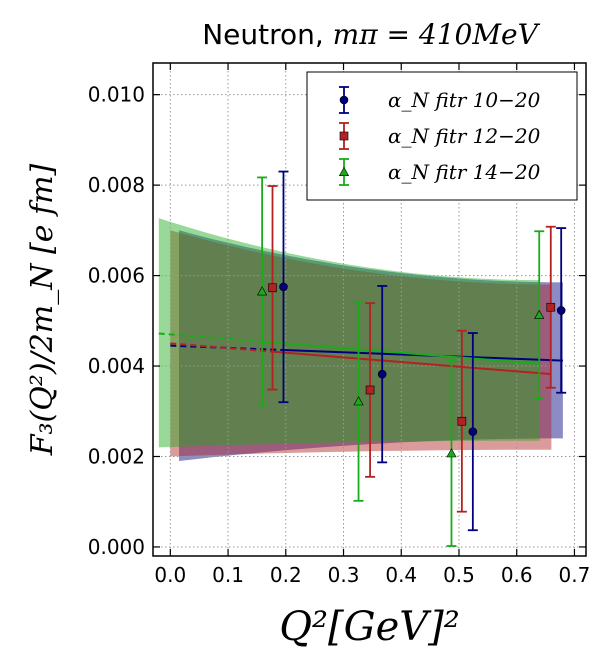 The image size is (598, 664). Describe the element at coordinates (369, 627) in the screenshot. I see `x-axis-title: Q²[GeV]²` at that location.